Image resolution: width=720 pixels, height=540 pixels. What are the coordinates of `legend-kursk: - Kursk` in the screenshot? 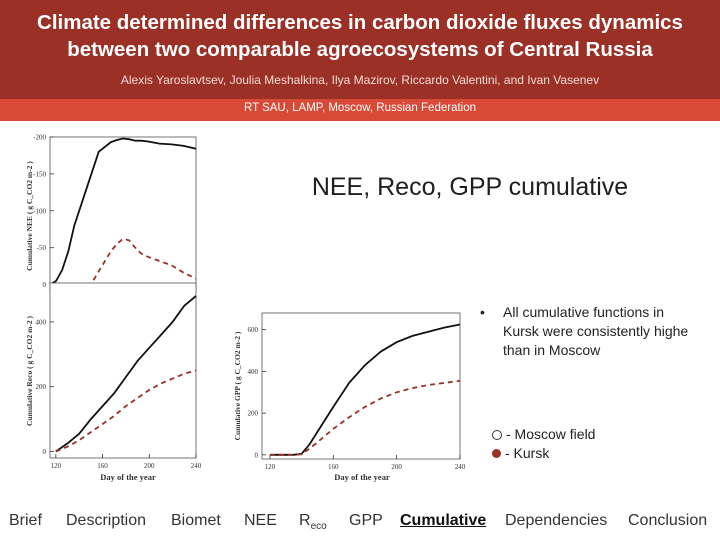 It's located at (543, 453).